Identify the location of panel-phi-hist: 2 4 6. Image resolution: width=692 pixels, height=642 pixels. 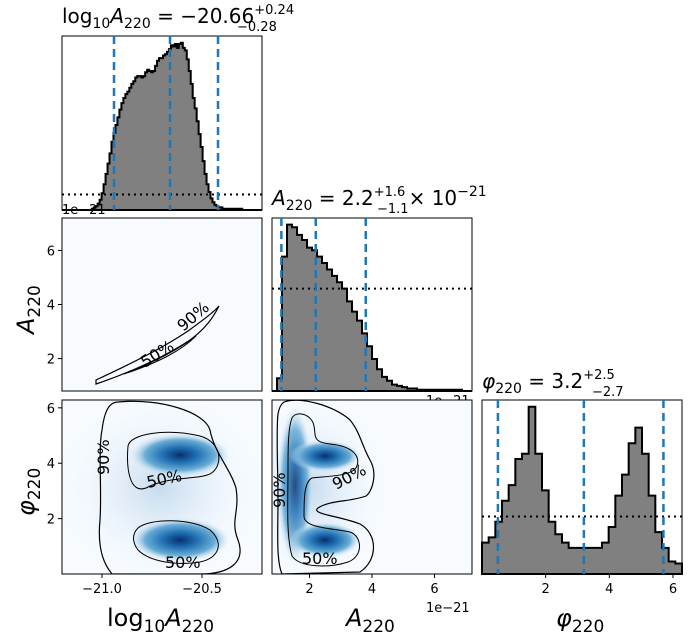
(582, 498).